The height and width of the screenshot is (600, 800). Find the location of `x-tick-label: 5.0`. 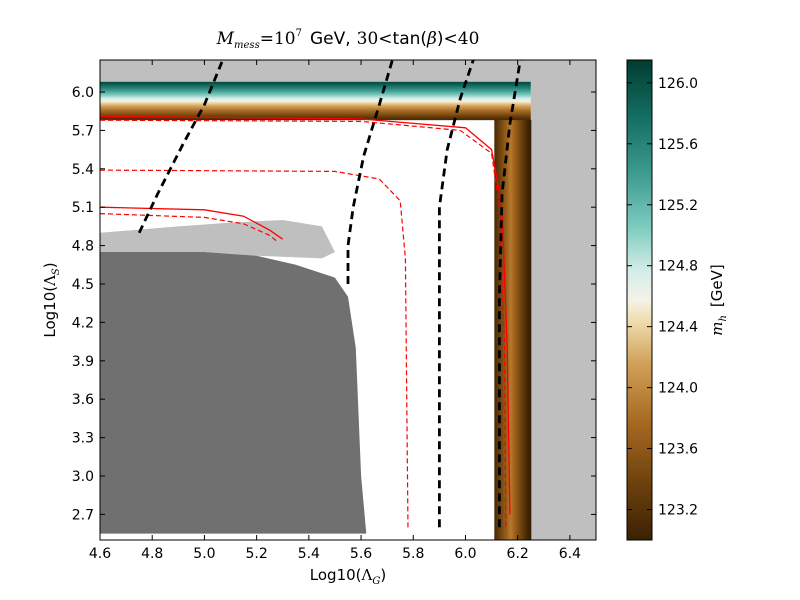

x-tick-label: 5.0 is located at coordinates (204, 554).